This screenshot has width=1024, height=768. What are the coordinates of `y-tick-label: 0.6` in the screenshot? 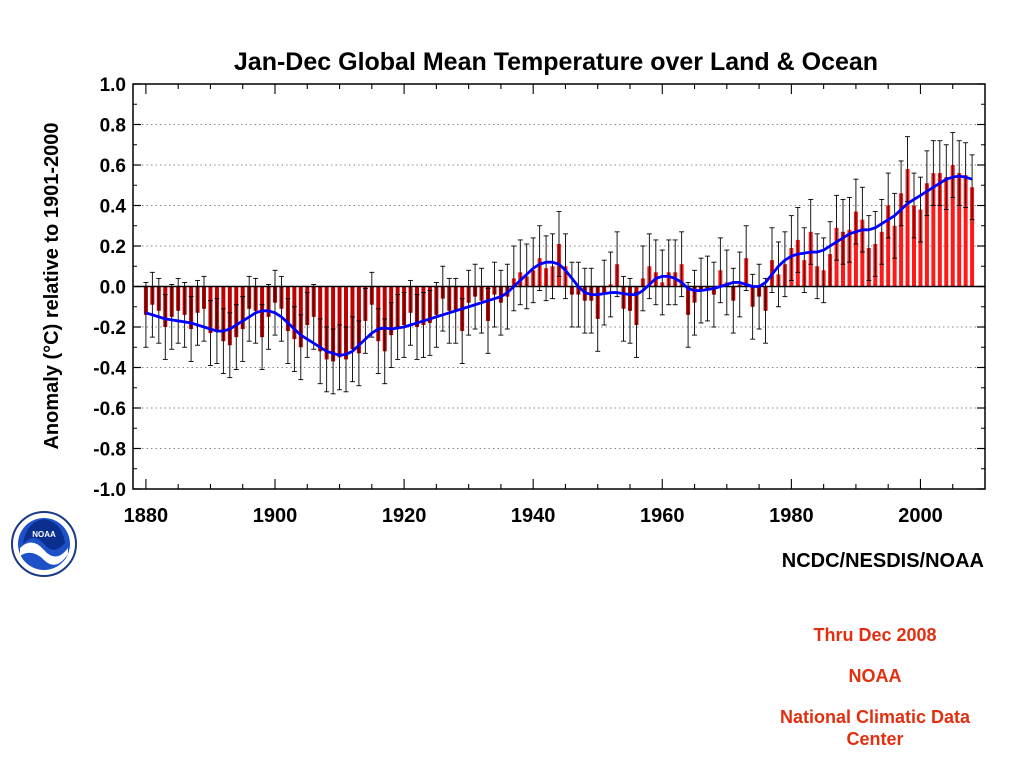 It's located at (113, 166).